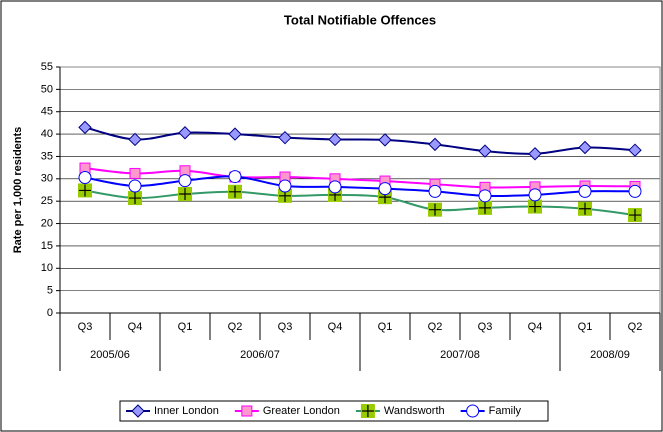 The width and height of the screenshot is (663, 432). What do you see at coordinates (505, 411) in the screenshot?
I see `legend-label: Family` at bounding box center [505, 411].